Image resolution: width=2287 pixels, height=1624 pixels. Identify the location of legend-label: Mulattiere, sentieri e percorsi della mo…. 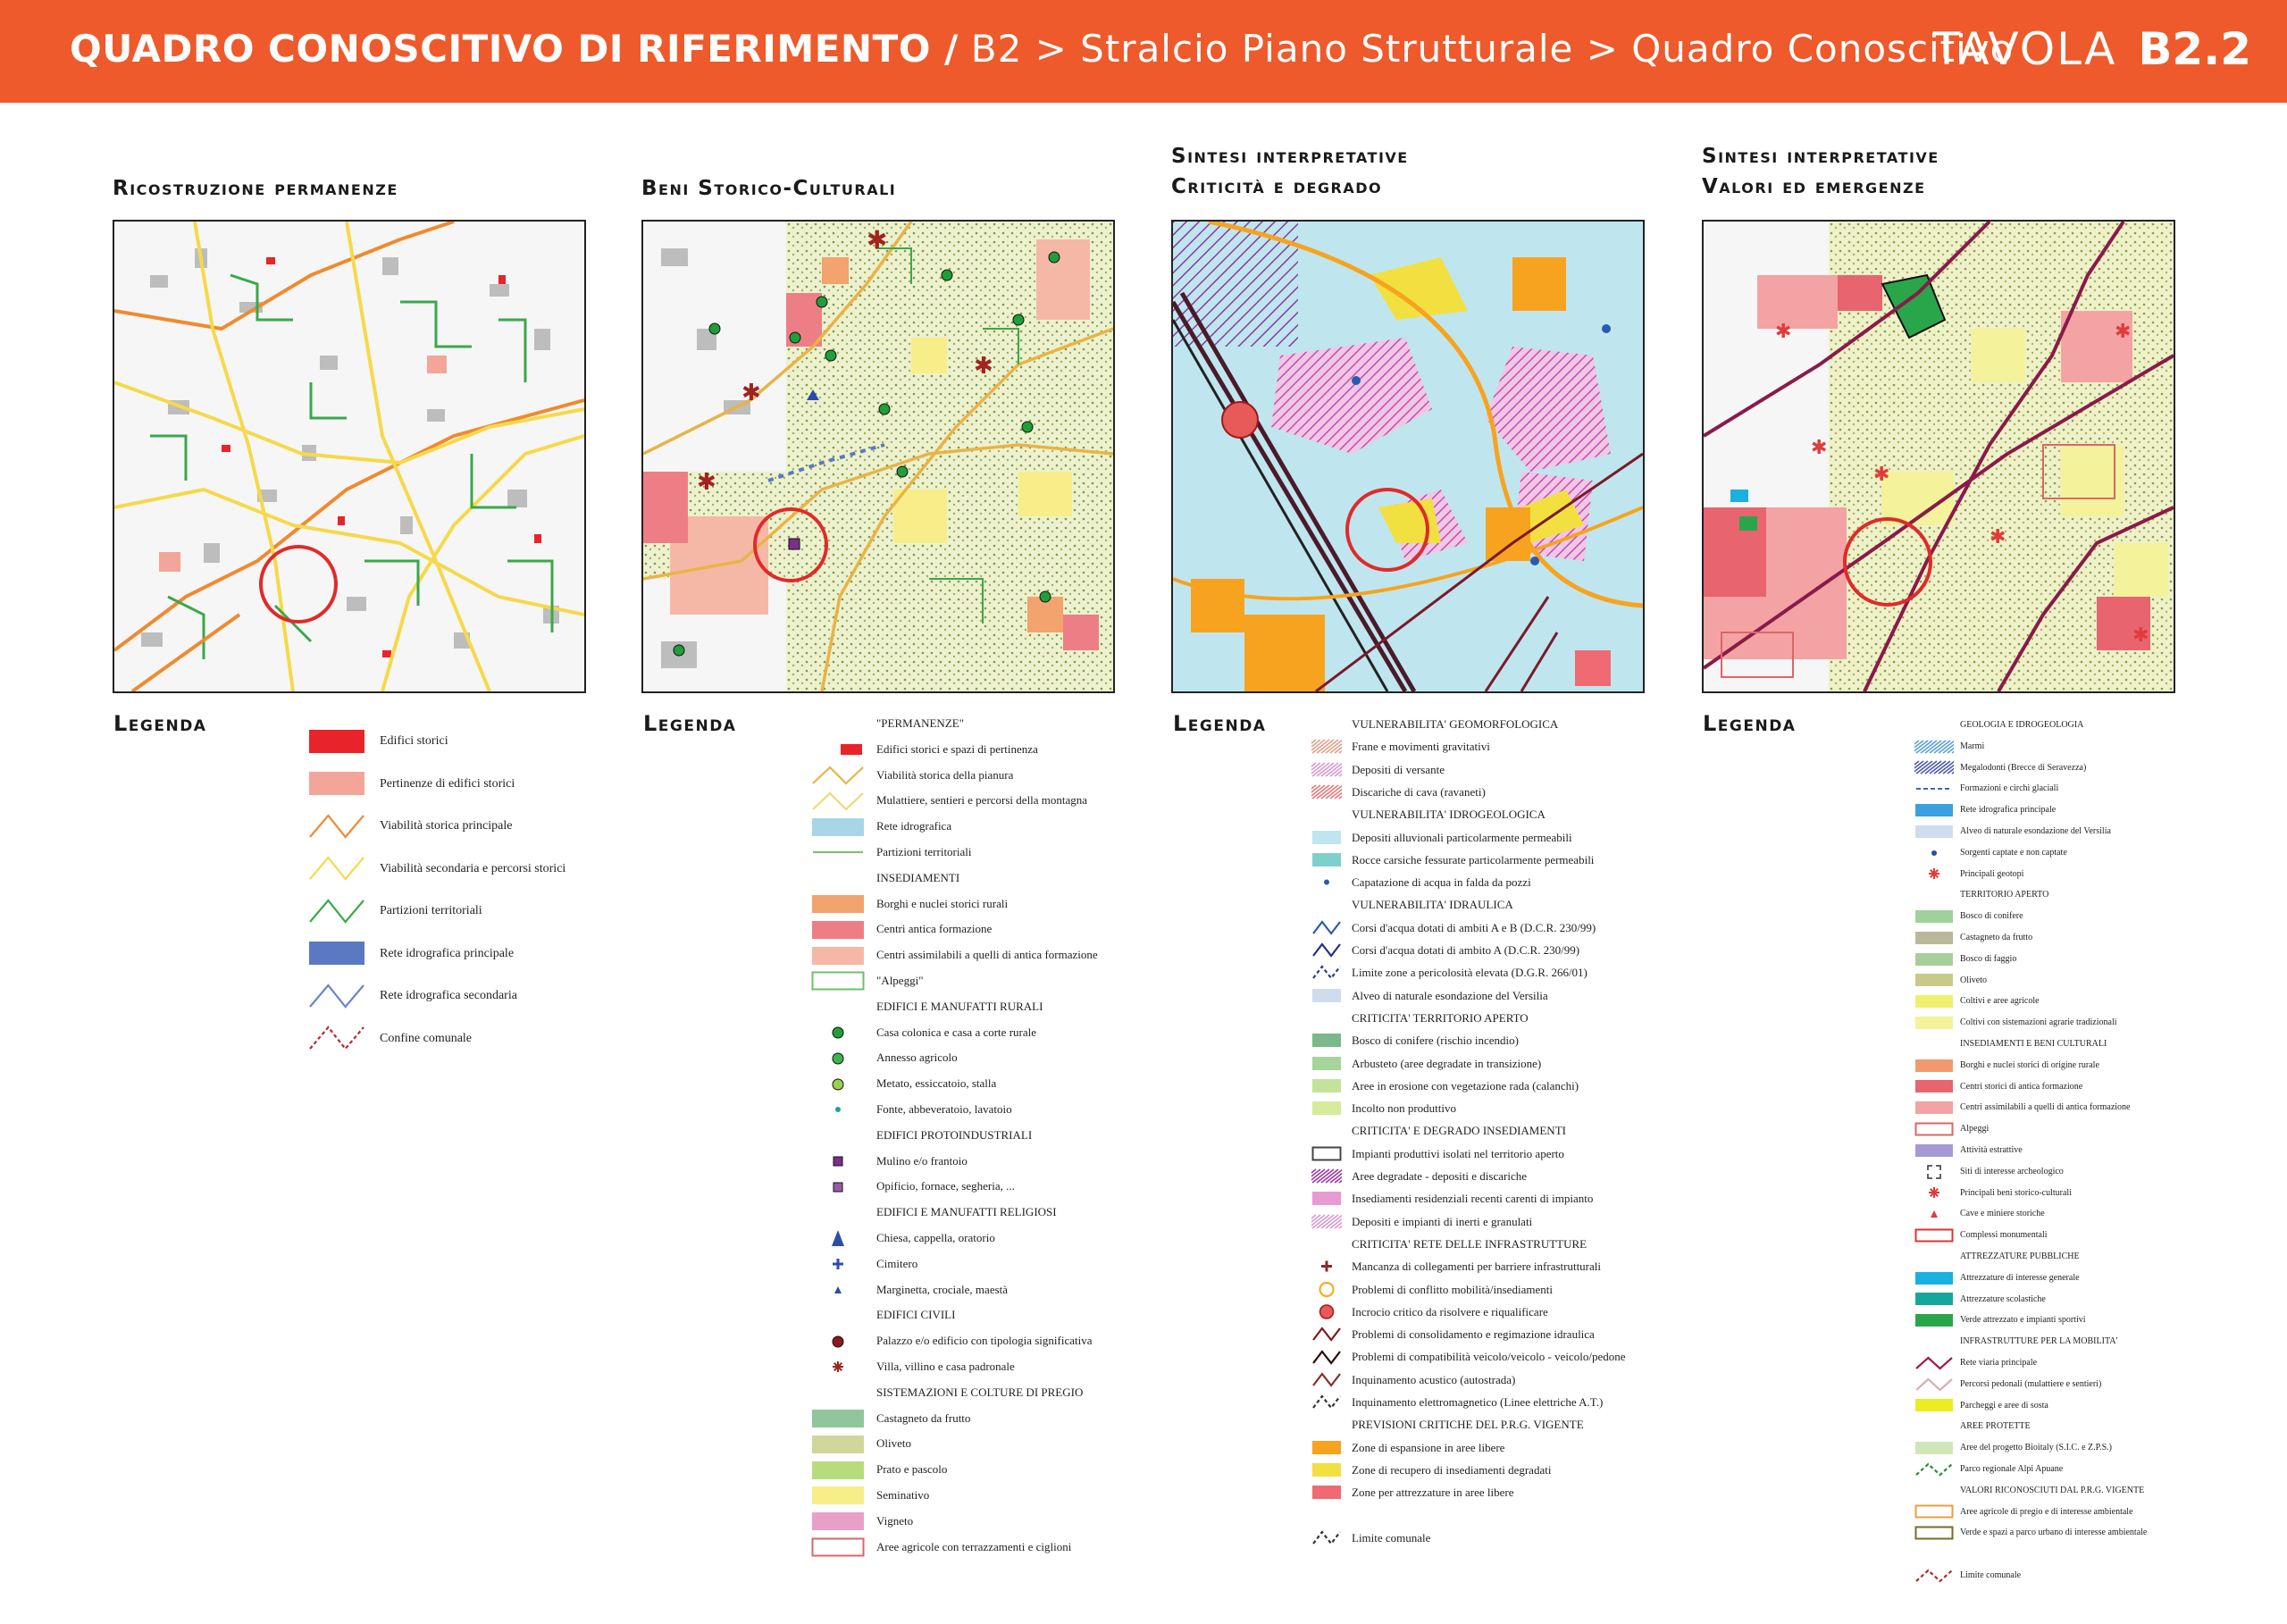
(982, 800).